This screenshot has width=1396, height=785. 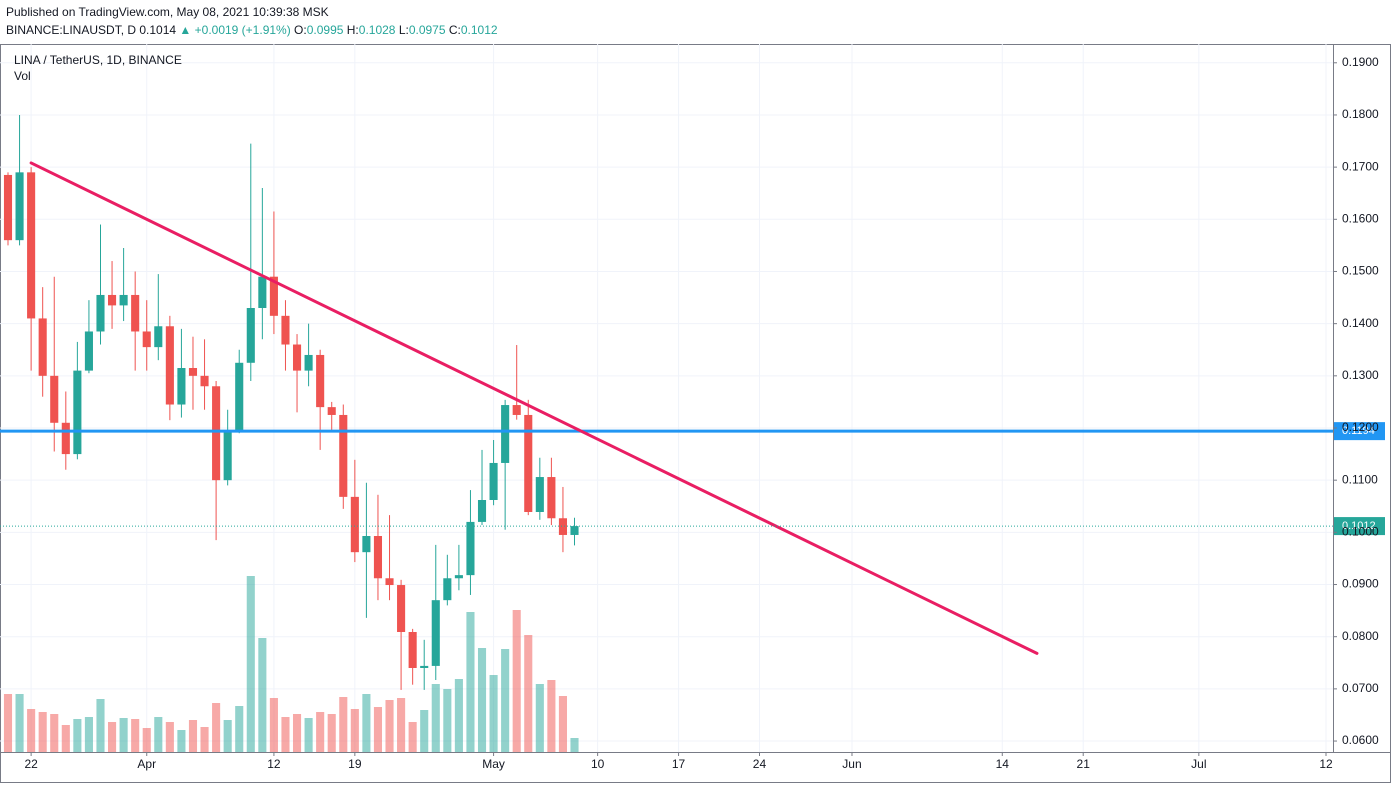 I want to click on legend-volume: Vol, so click(x=22, y=76).